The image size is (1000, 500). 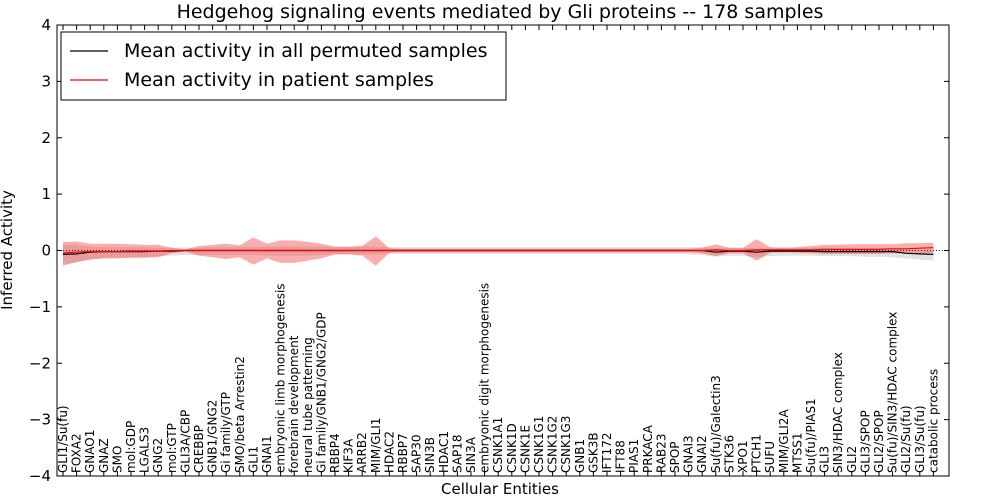 I want to click on x-tick-label: HDAC2, so click(x=389, y=452).